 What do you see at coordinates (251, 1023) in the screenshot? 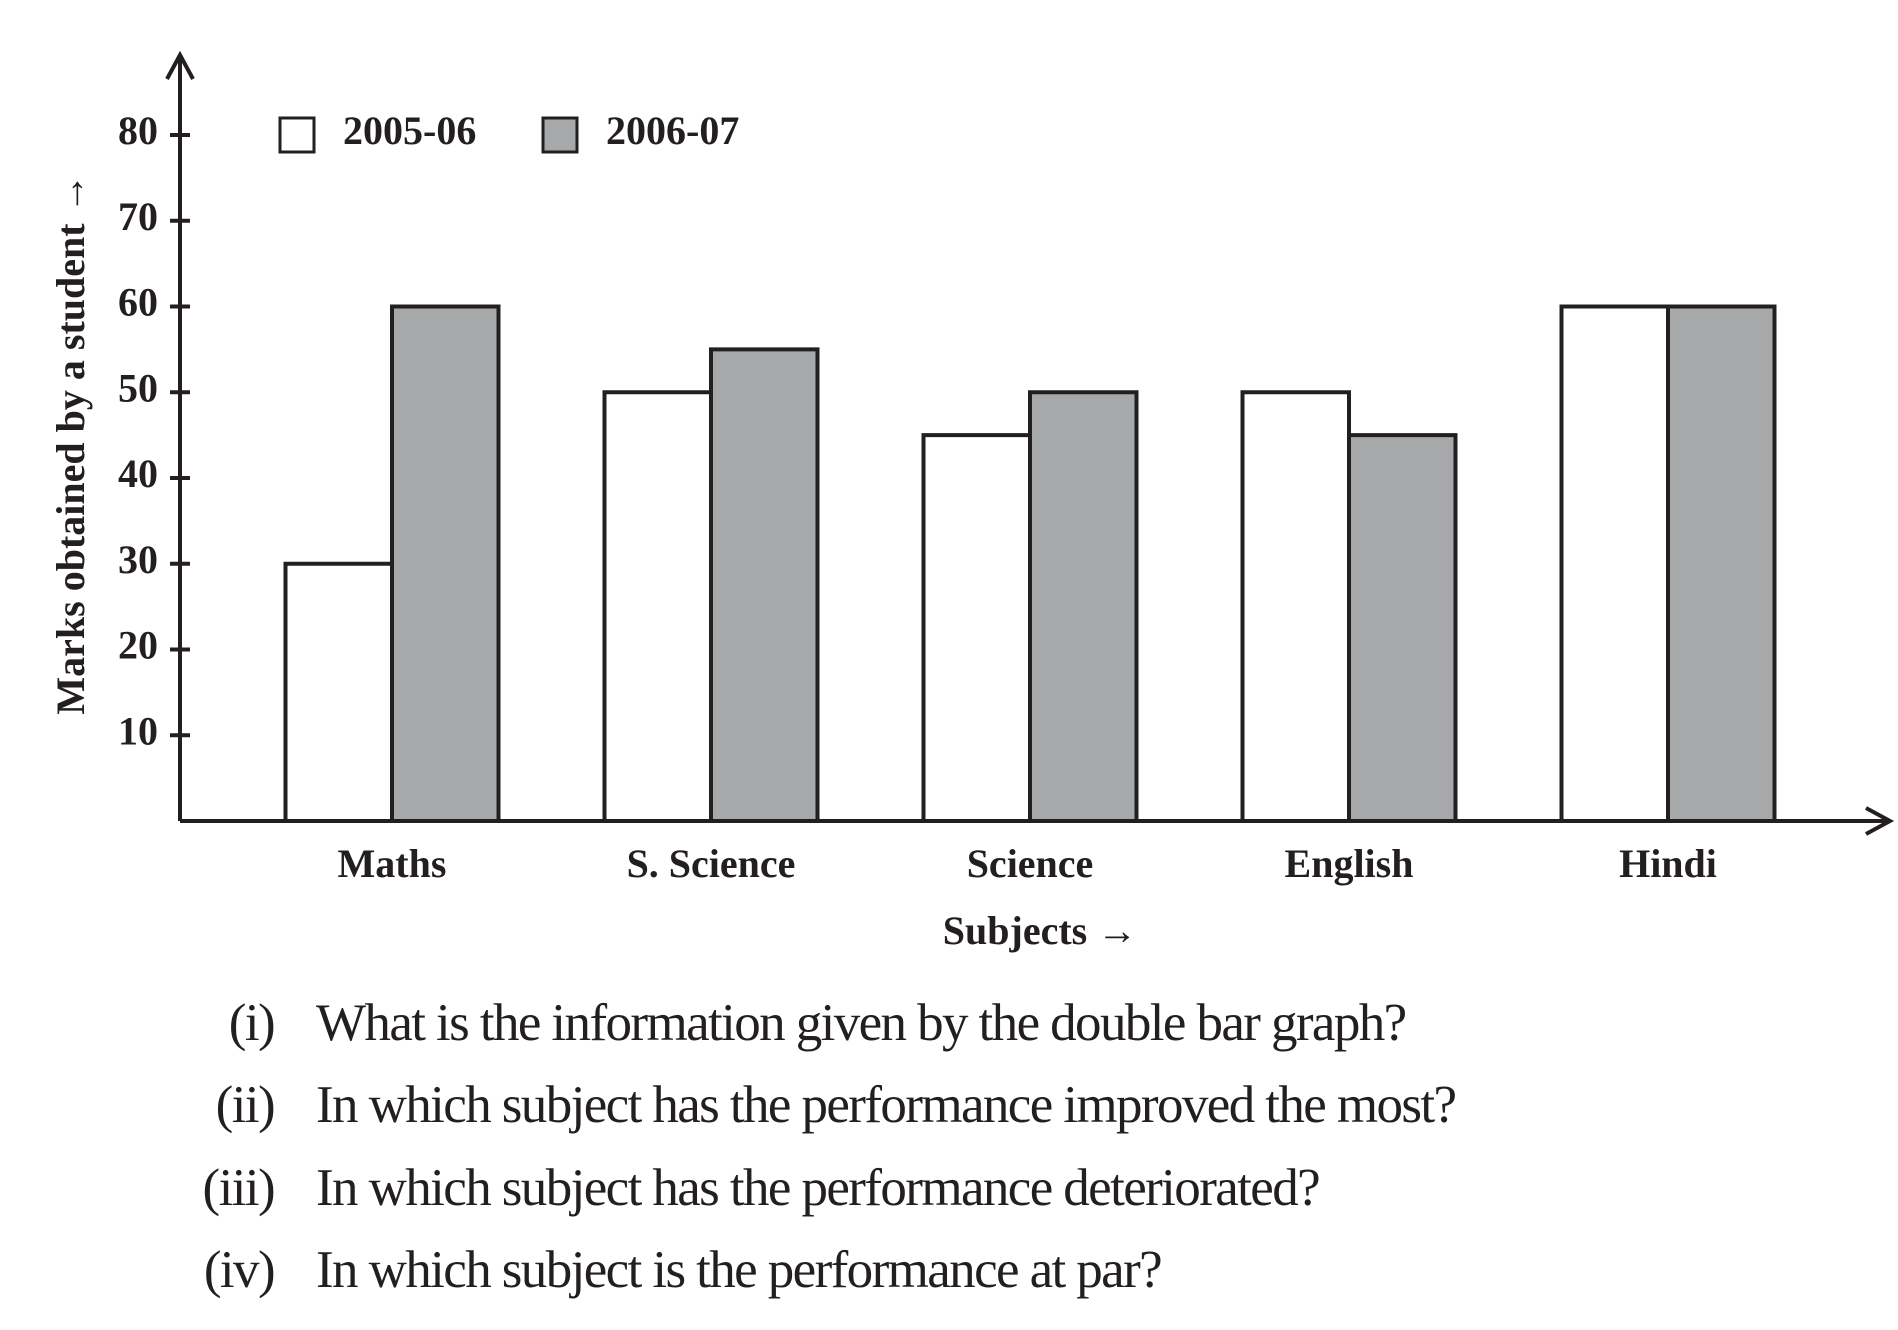
I see `question-number: (i)` at bounding box center [251, 1023].